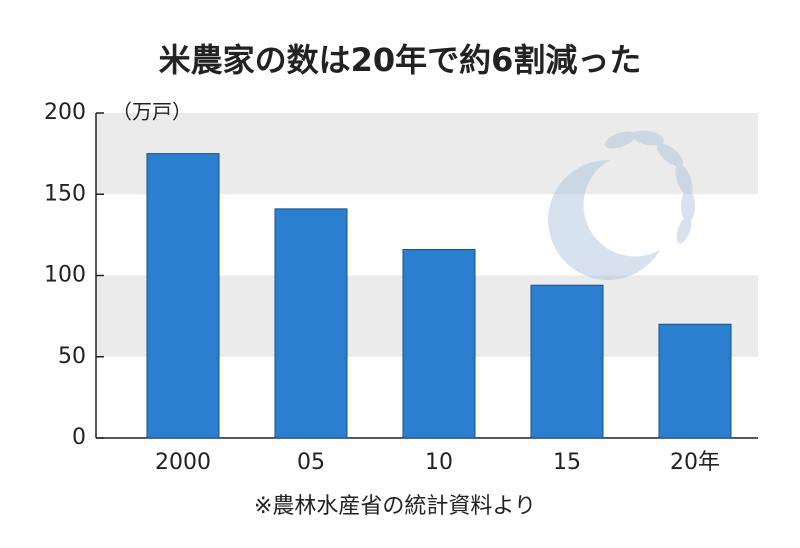 This screenshot has height=548, width=800. Describe the element at coordinates (567, 462) in the screenshot. I see `x-tick-label: 15` at that location.